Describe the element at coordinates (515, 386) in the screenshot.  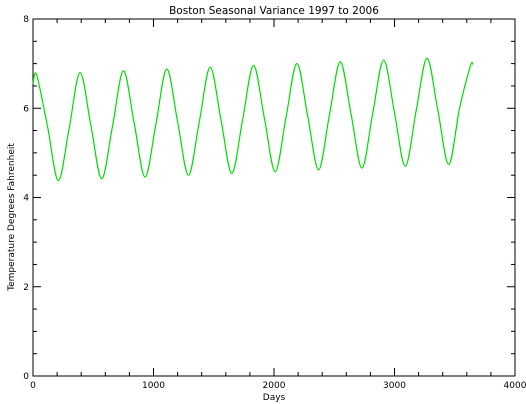
I see `x-tick-label: 4000` at that location.